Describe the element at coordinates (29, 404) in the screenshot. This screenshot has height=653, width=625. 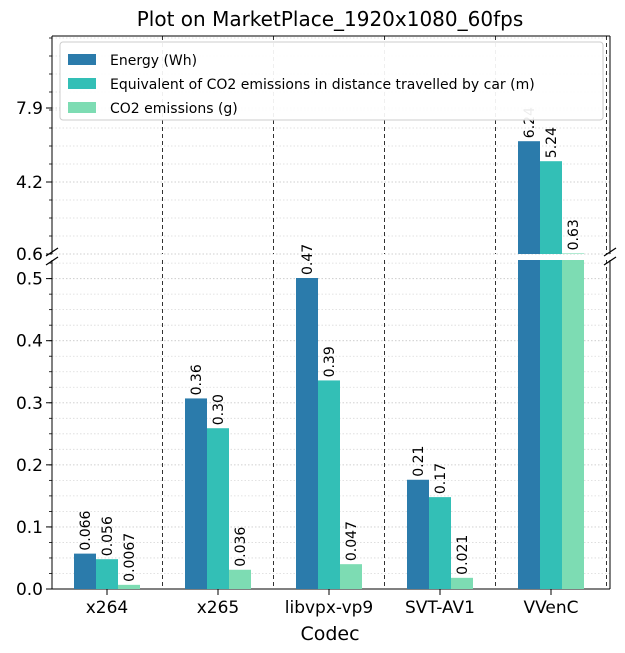
I see `lower-tick-label: 0.3` at that location.